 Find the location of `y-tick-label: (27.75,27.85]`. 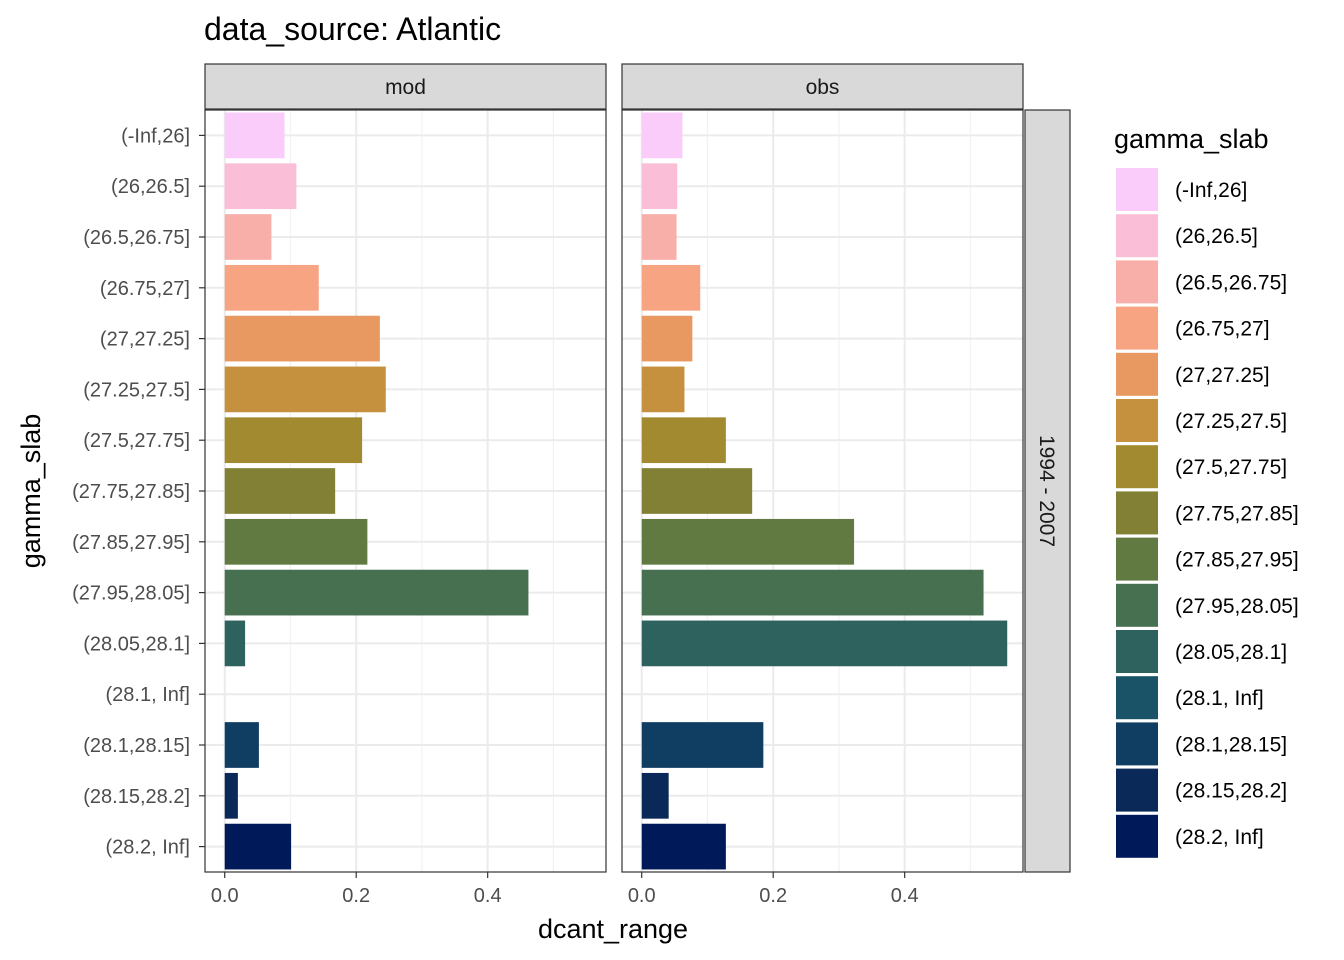

y-tick-label: (27.75,27.85] is located at coordinates (131, 492).